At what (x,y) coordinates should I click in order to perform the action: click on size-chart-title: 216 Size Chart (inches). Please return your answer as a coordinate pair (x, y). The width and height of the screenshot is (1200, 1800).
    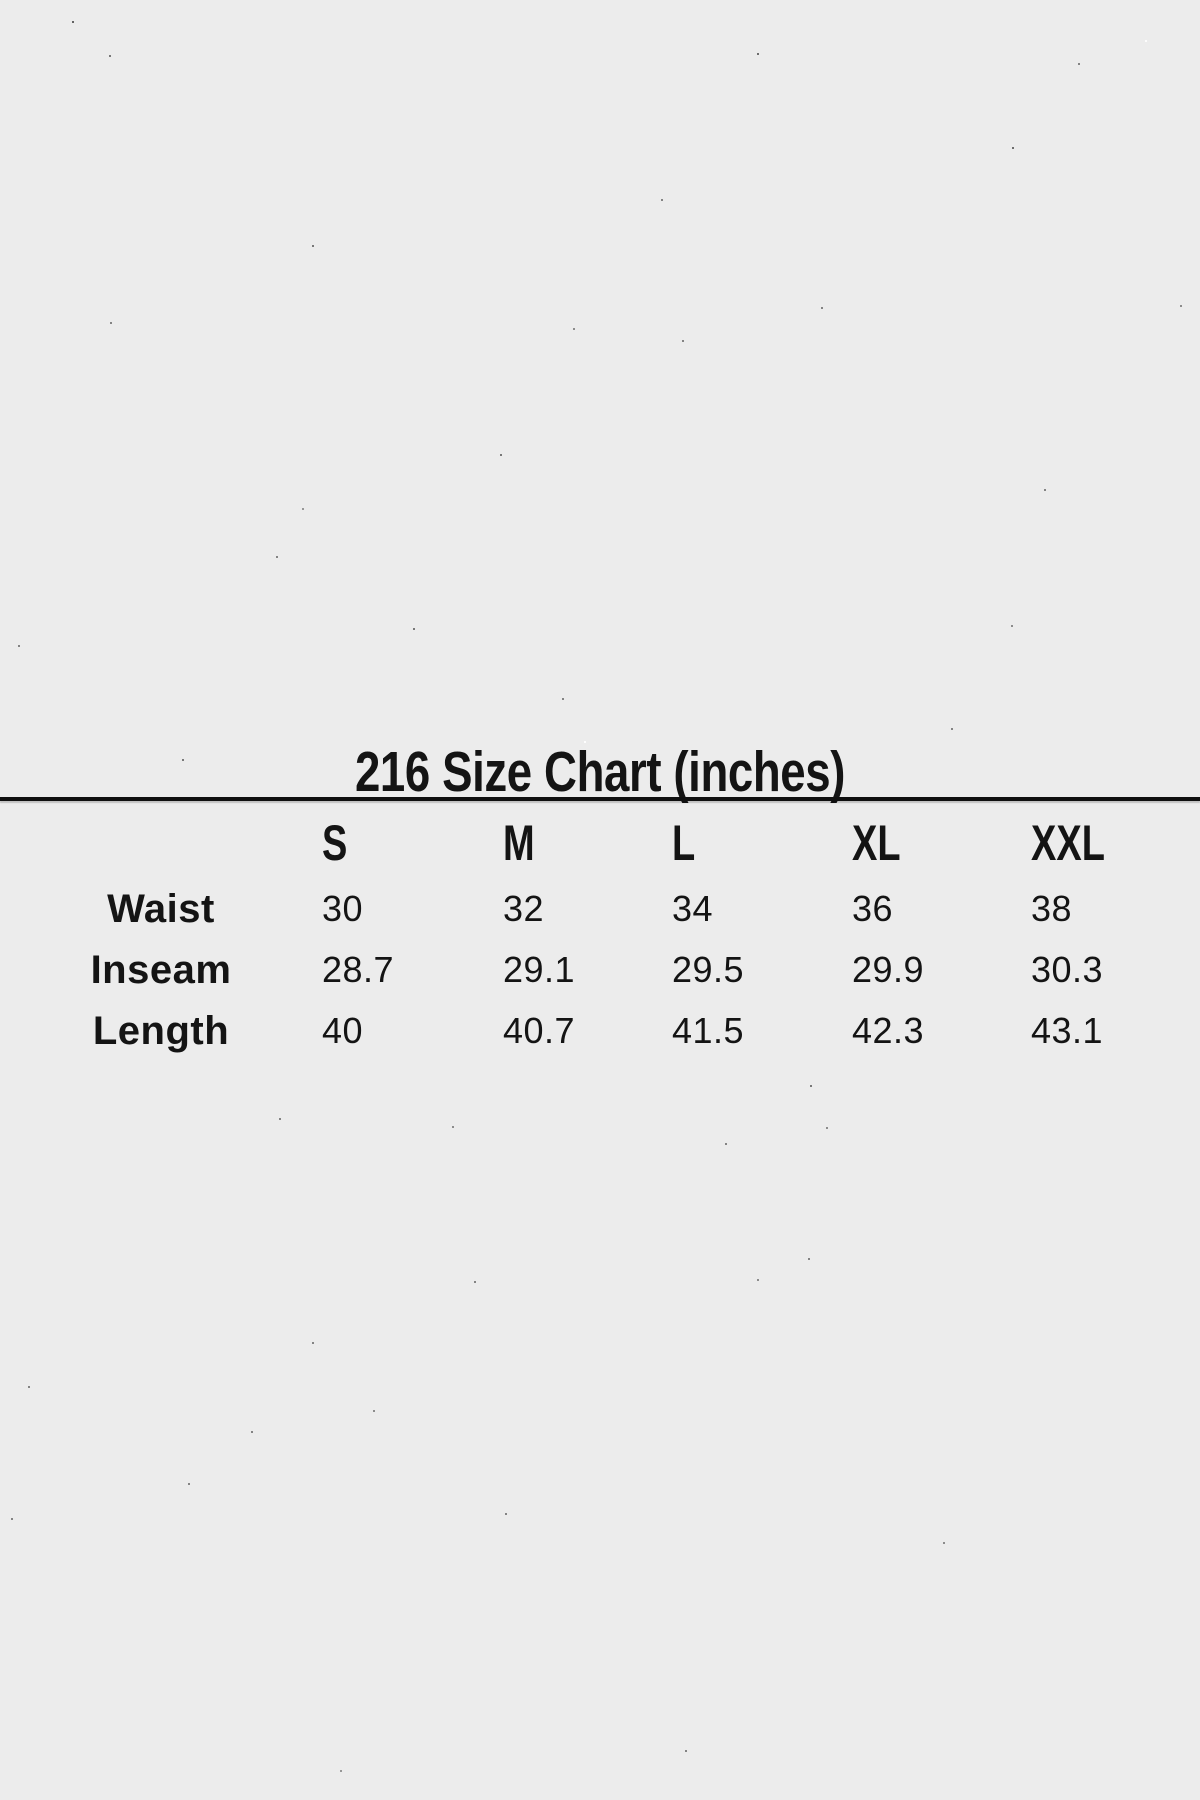
    Looking at the image, I should click on (600, 772).